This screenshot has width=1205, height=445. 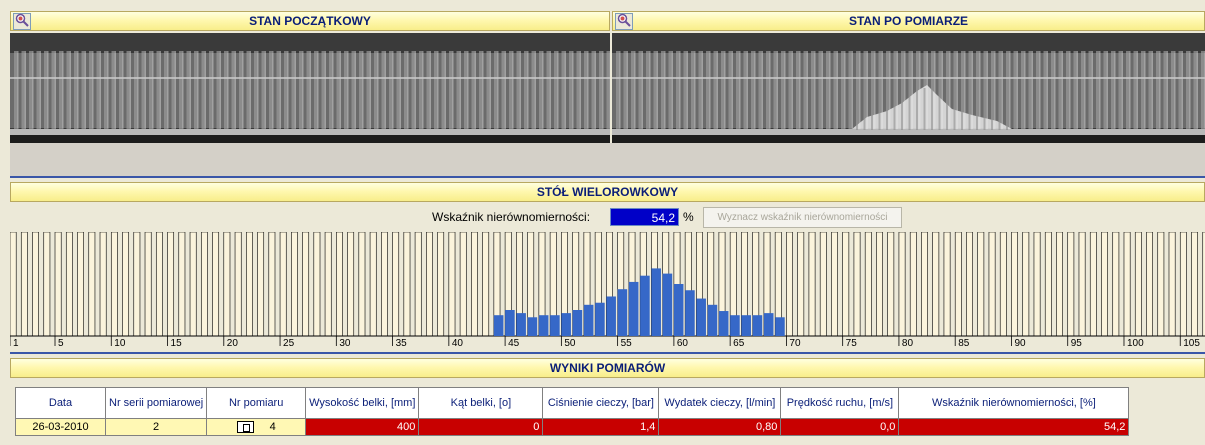 What do you see at coordinates (256, 403) in the screenshot?
I see `column-header: Nr pomiaru` at bounding box center [256, 403].